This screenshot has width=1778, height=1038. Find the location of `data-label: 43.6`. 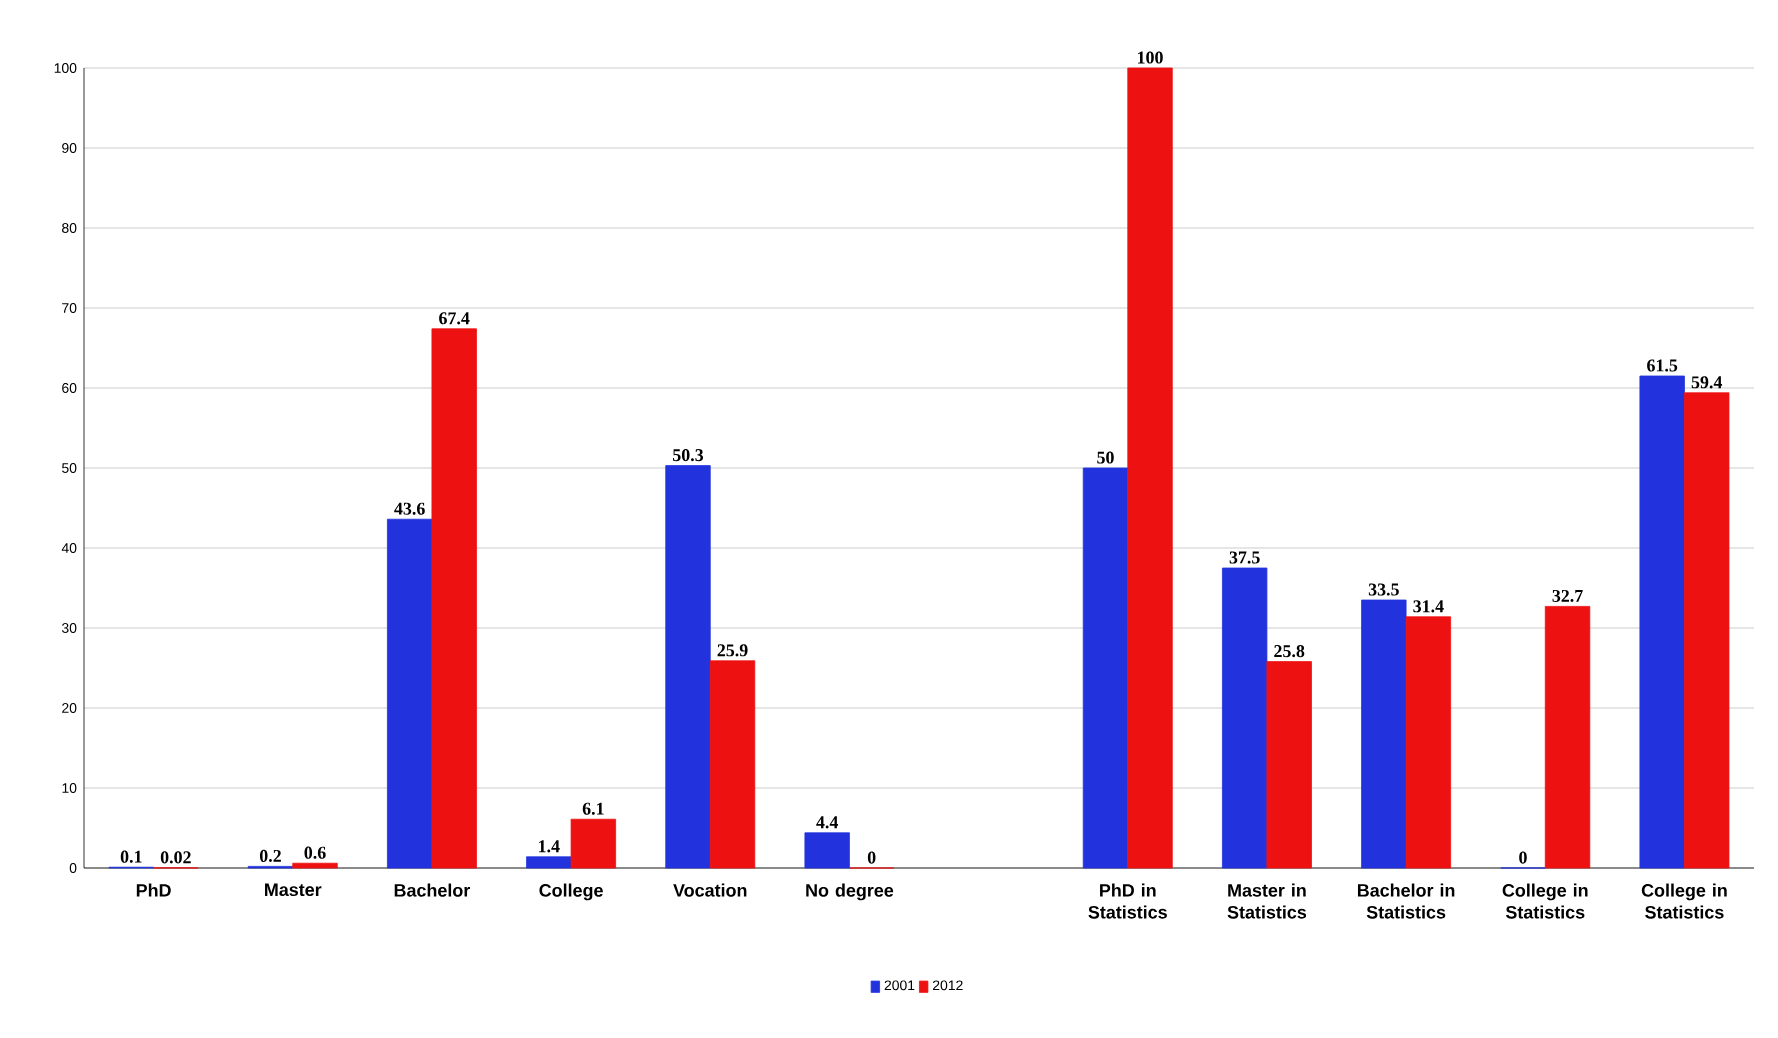

data-label: 43.6 is located at coordinates (409, 508).